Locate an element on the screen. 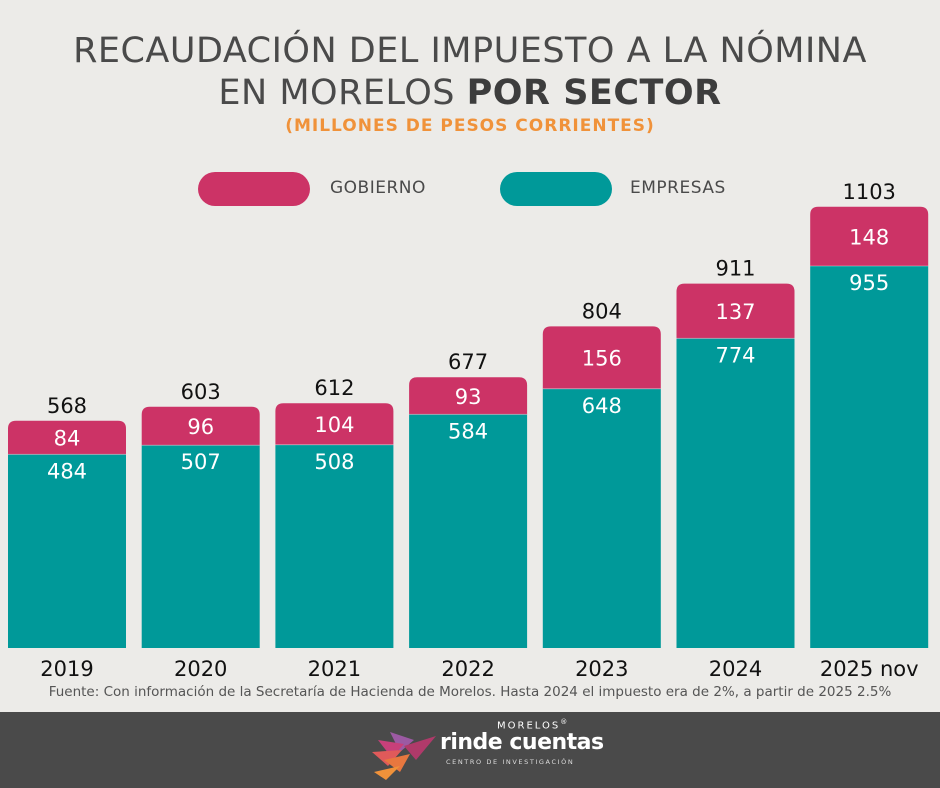 This screenshot has height=788, width=940. bar-empresas-2024 is located at coordinates (735, 493).